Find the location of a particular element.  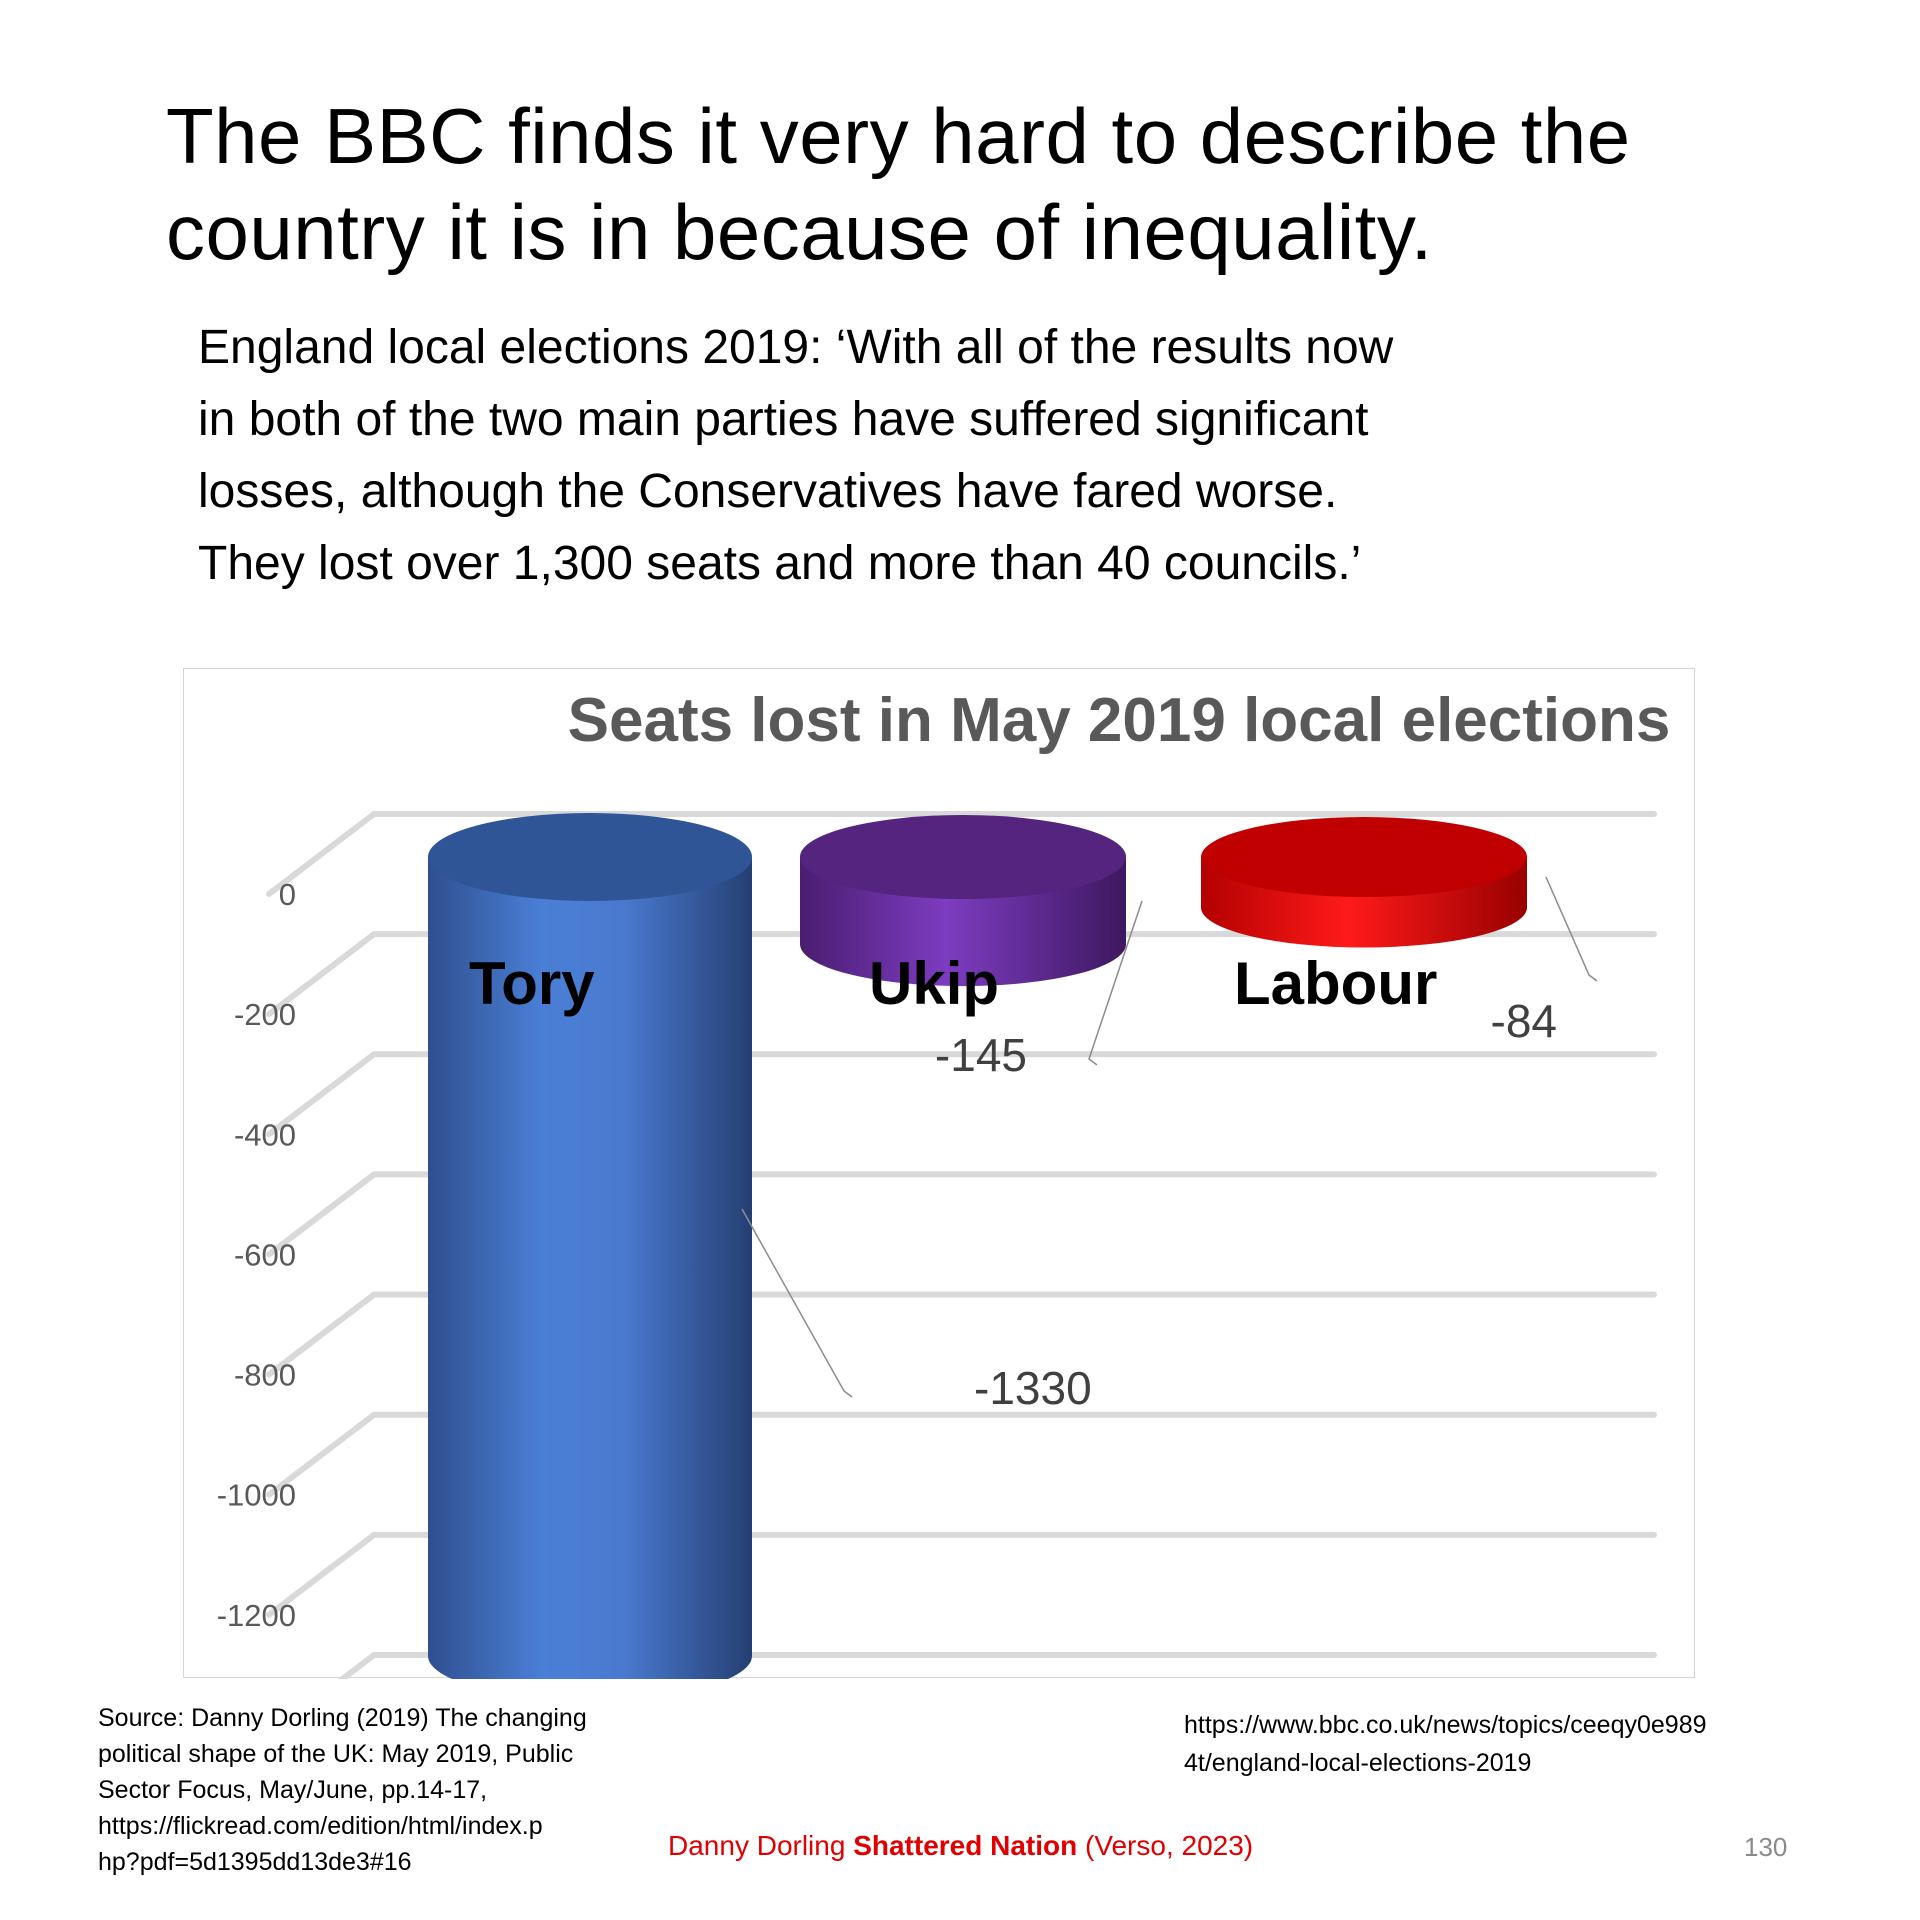

credit-book-title: Shattered Nation is located at coordinates (965, 1845).